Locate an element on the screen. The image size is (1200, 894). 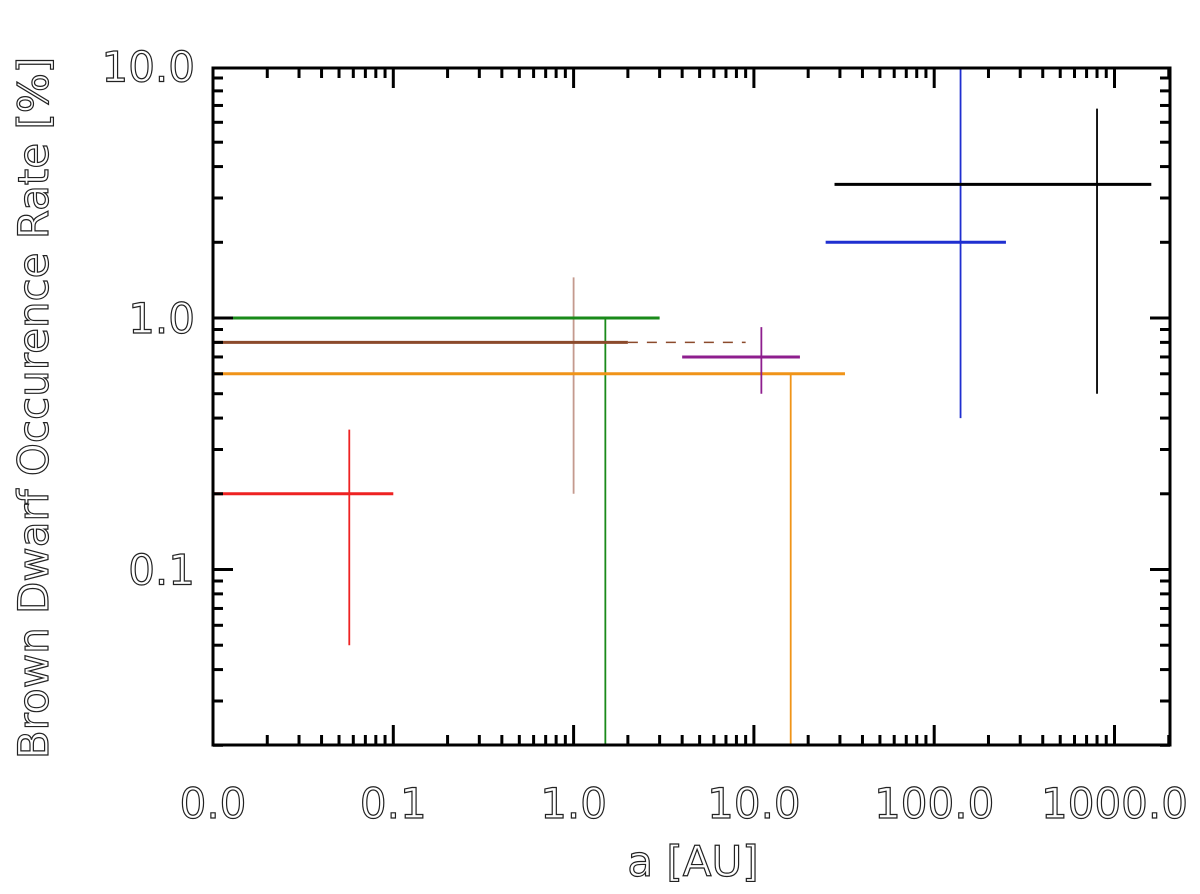
y-tick-label: 1.0 is located at coordinates (161, 318).